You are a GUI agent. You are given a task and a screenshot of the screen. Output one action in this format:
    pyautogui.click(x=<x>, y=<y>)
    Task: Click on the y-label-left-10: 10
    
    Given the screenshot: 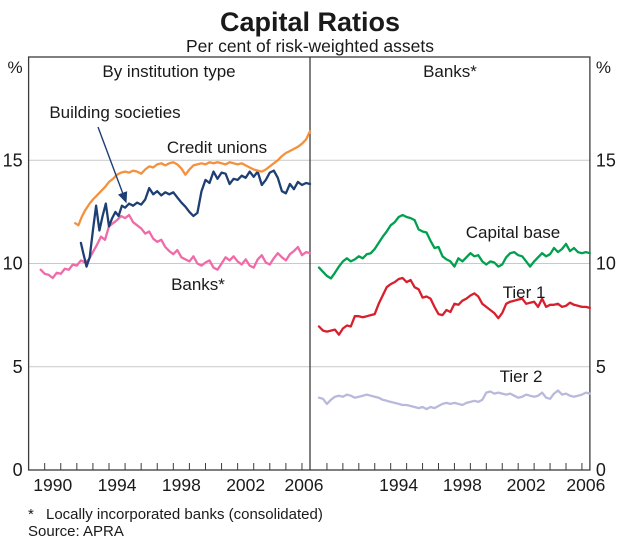 What is the action you would take?
    pyautogui.click(x=13, y=264)
    